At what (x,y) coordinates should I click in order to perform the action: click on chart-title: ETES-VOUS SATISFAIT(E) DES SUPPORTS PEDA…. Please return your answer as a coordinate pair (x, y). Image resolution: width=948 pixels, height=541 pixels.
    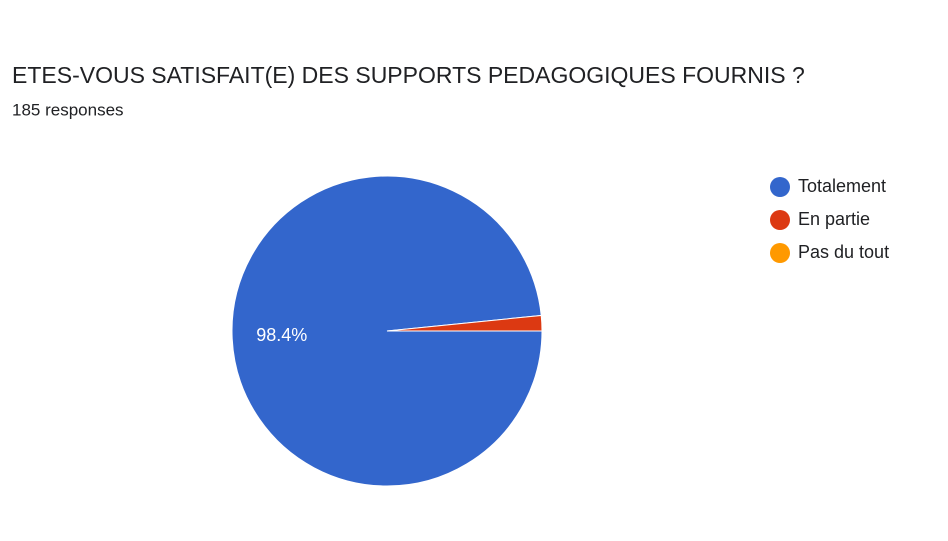
    Looking at the image, I should click on (408, 75).